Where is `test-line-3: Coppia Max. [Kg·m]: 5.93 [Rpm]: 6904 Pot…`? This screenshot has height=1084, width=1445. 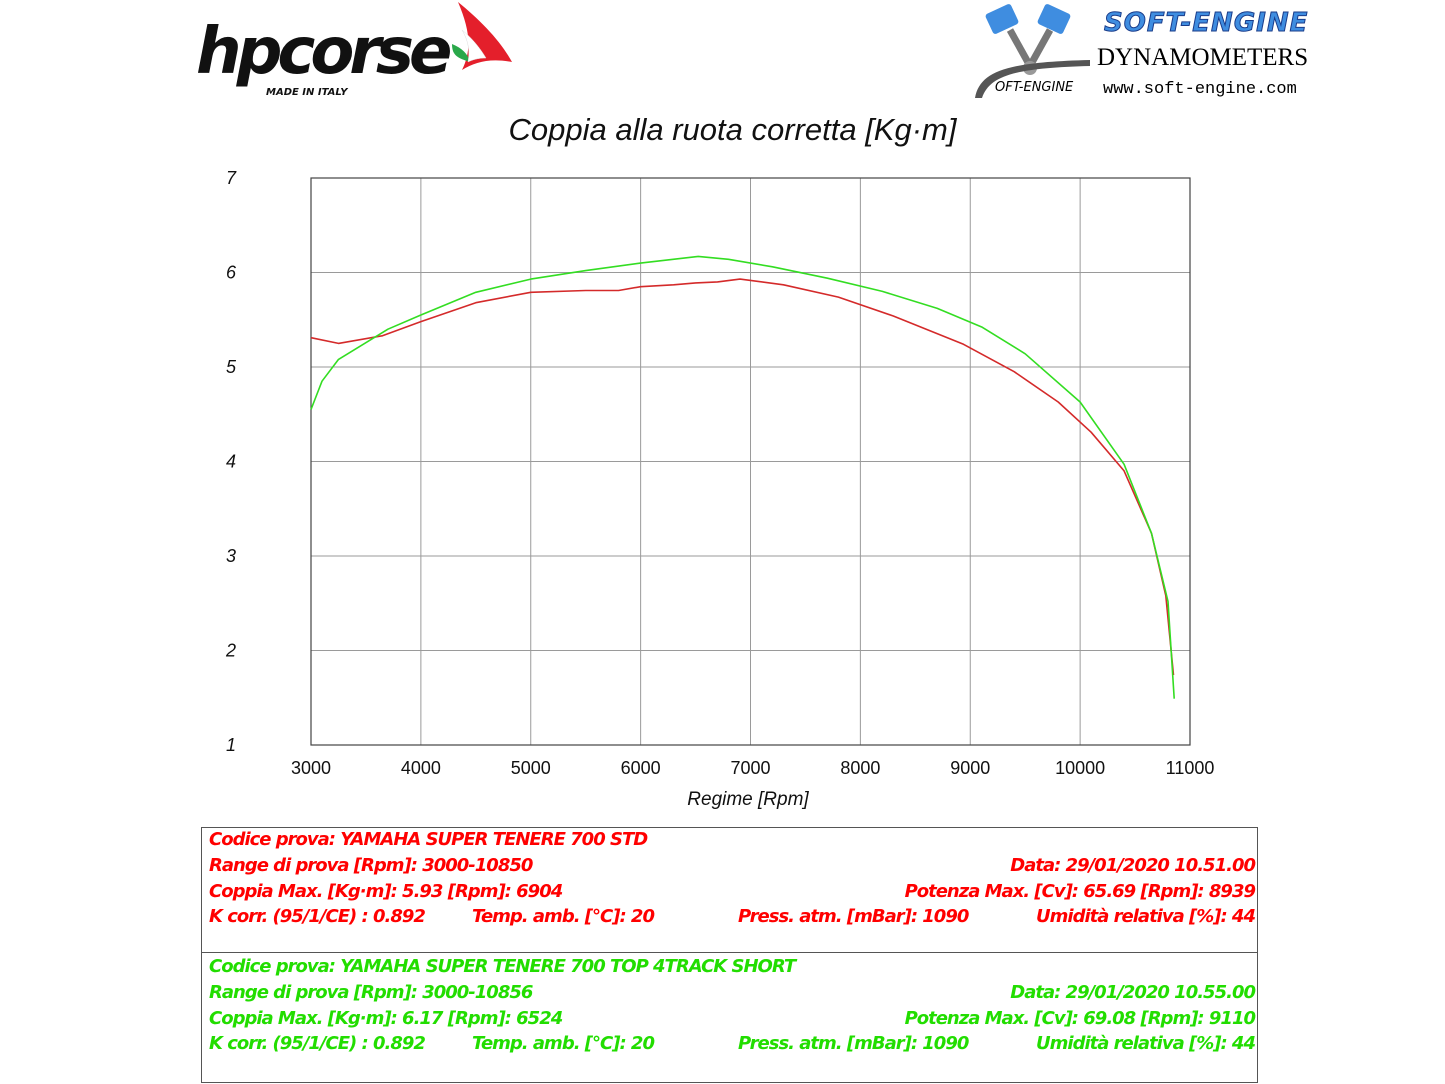 test-line-3: Coppia Max. [Kg·m]: 5.93 [Rpm]: 6904 Pot… is located at coordinates (732, 894).